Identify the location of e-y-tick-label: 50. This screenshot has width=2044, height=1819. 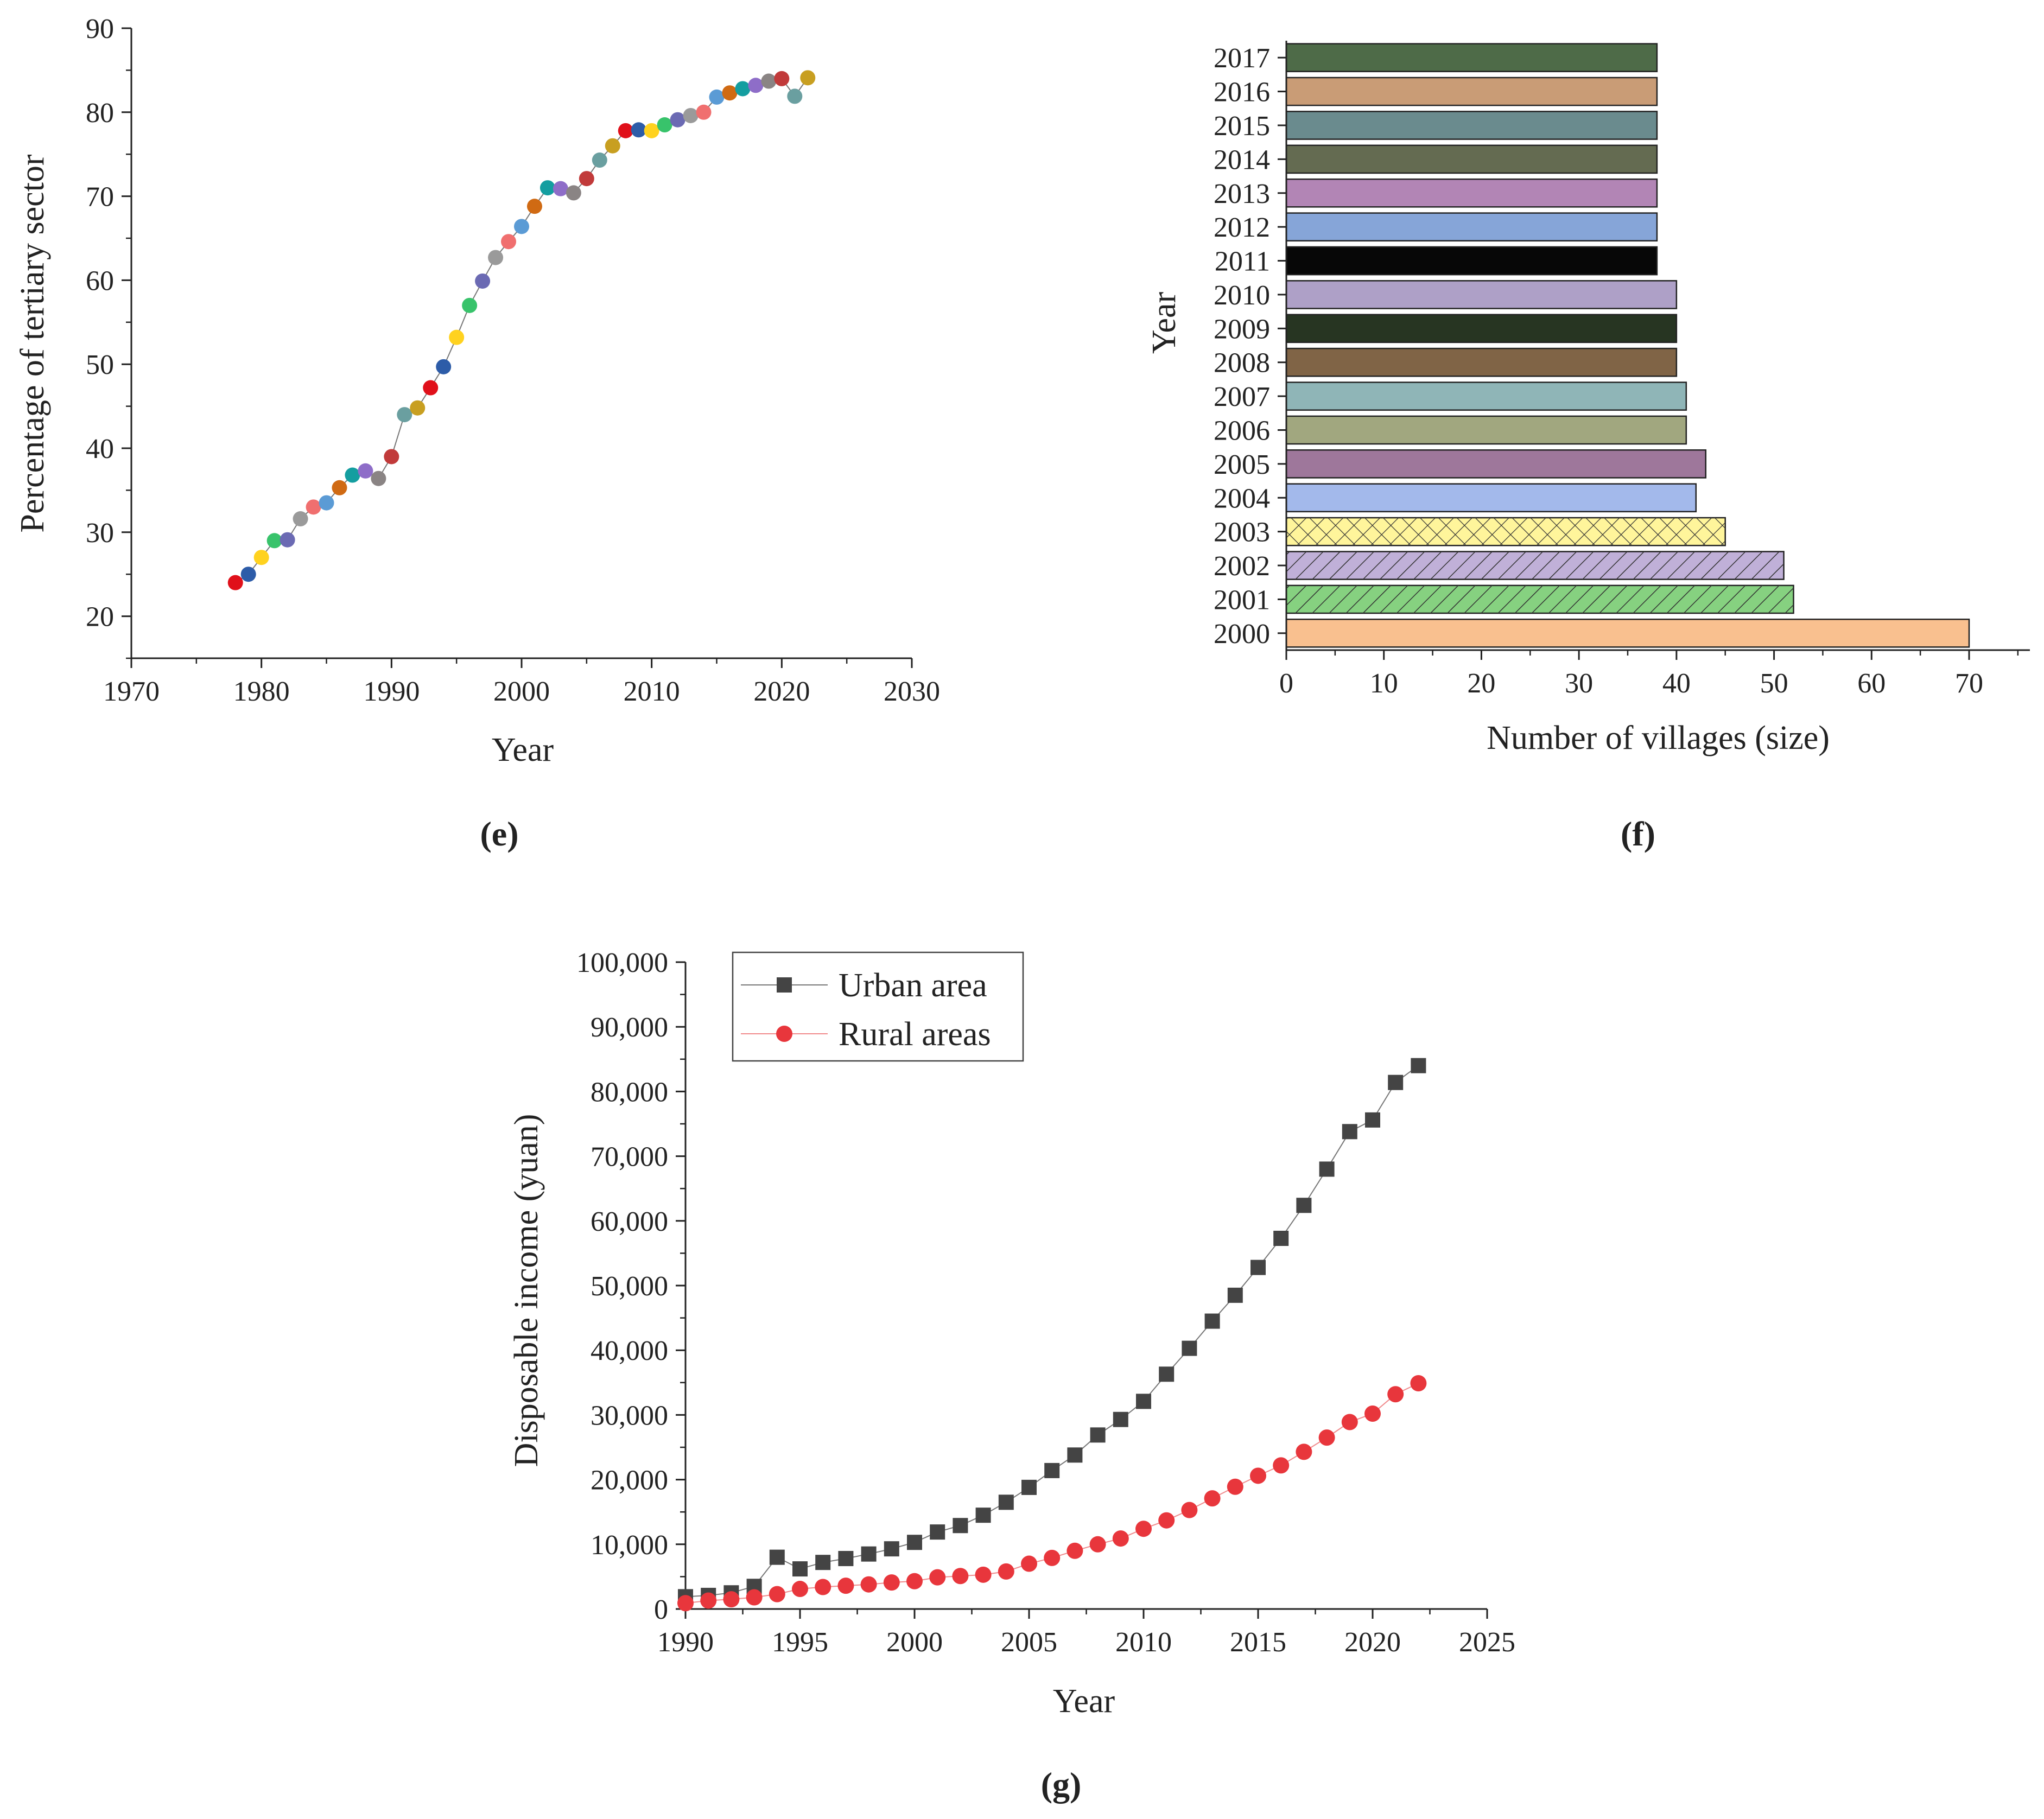
(100, 365).